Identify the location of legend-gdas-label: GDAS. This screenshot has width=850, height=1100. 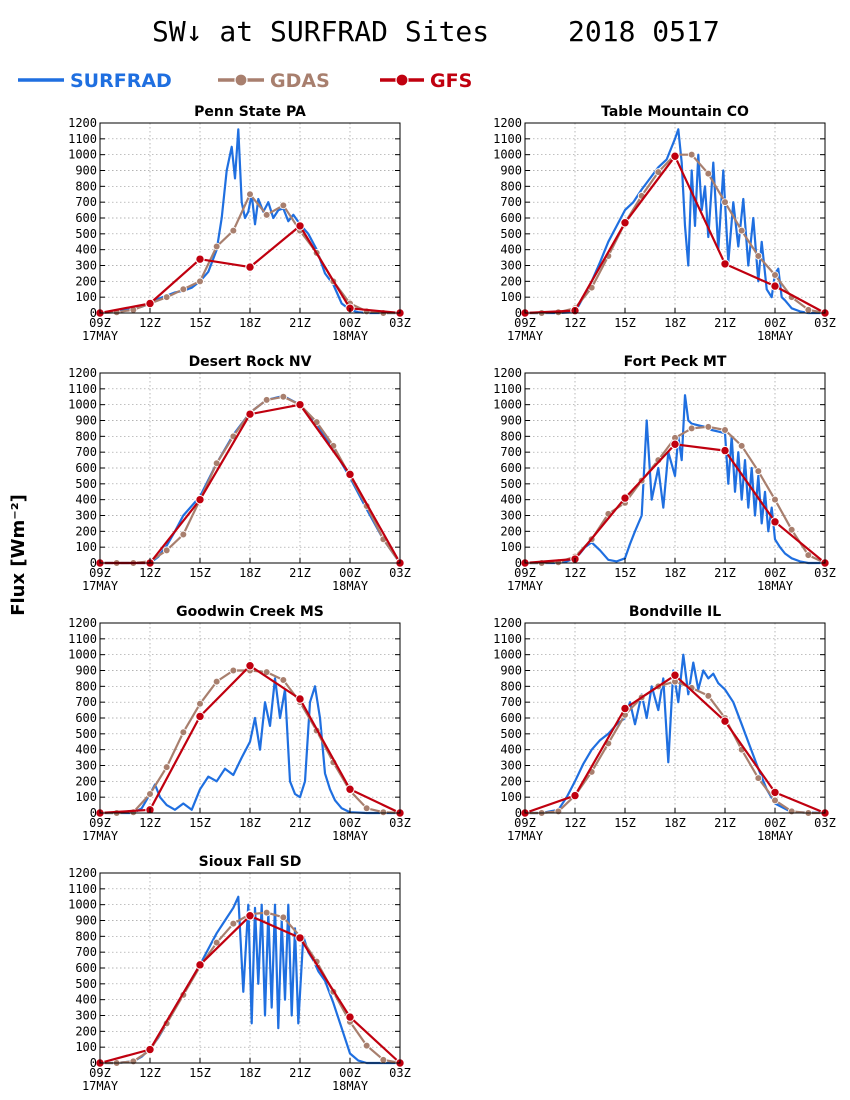
(300, 81).